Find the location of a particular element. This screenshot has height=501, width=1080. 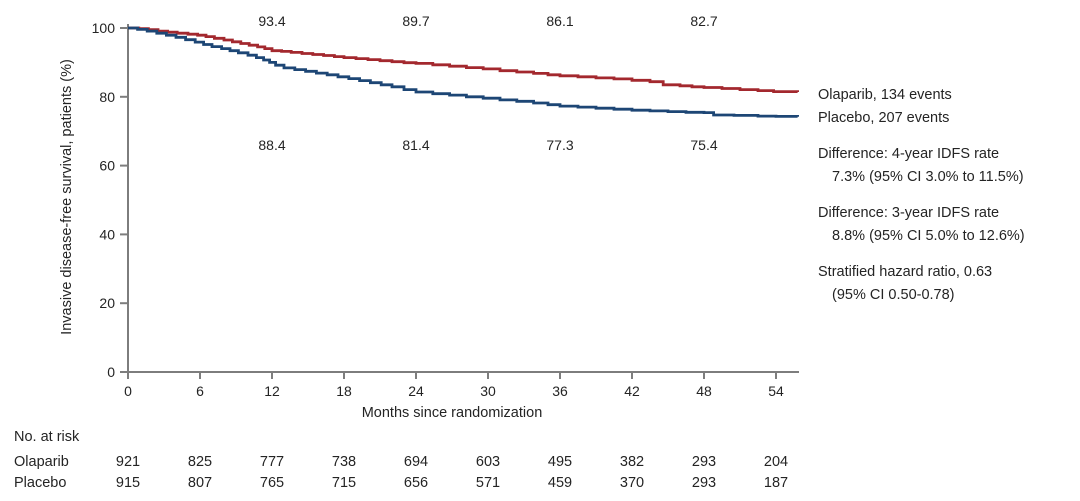

x-tick-label: 24 is located at coordinates (416, 391).